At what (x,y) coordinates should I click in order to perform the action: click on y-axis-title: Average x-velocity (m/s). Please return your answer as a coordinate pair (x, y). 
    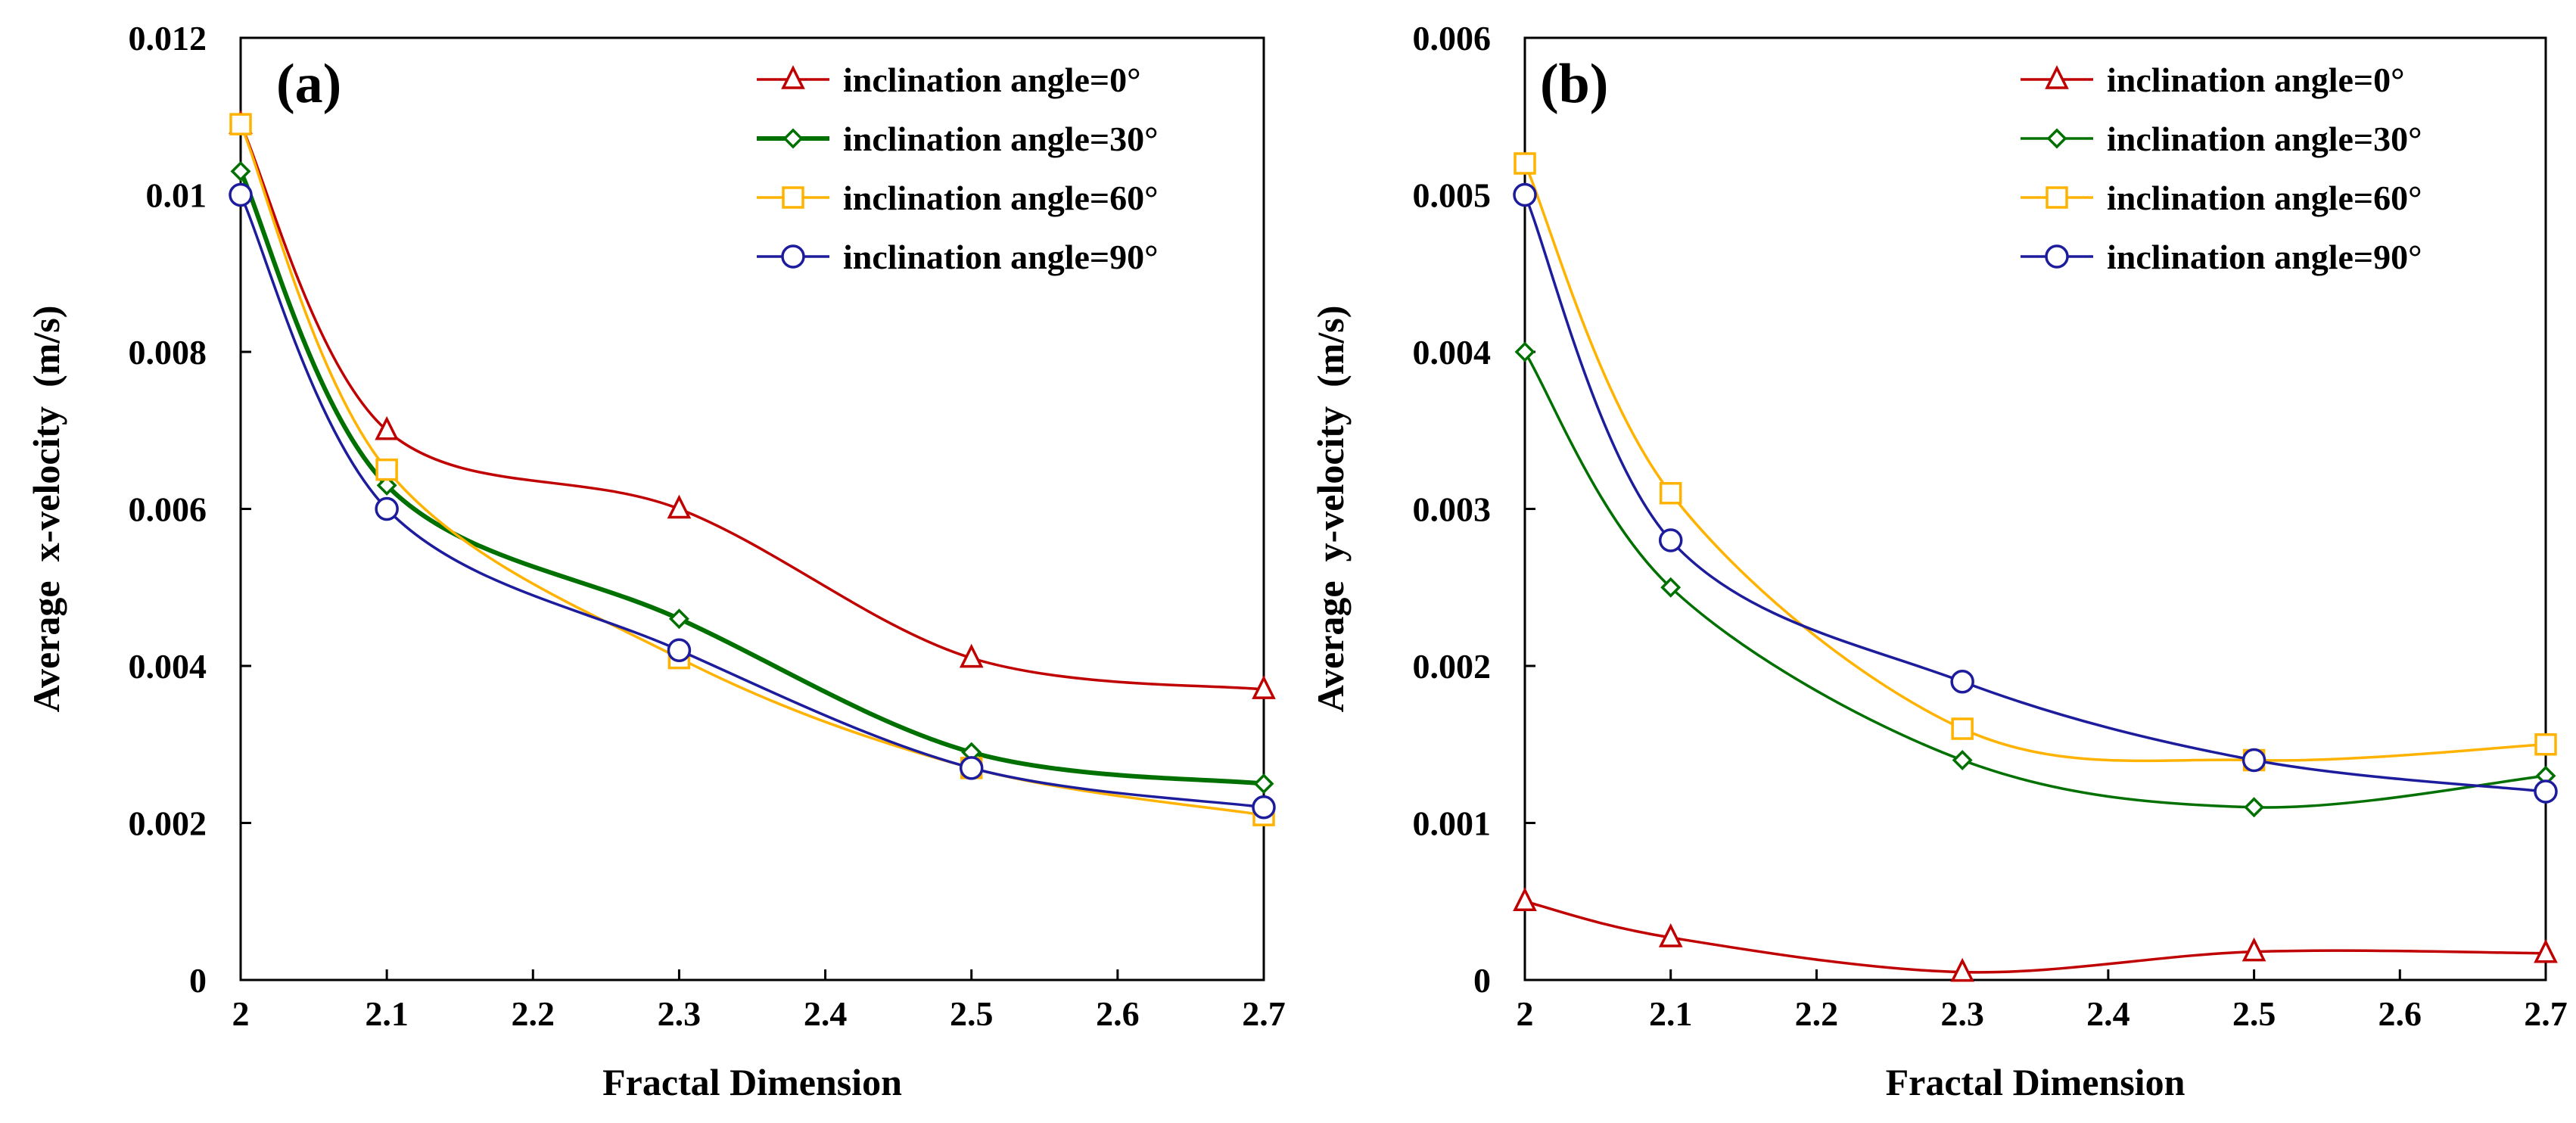
    Looking at the image, I should click on (46, 509).